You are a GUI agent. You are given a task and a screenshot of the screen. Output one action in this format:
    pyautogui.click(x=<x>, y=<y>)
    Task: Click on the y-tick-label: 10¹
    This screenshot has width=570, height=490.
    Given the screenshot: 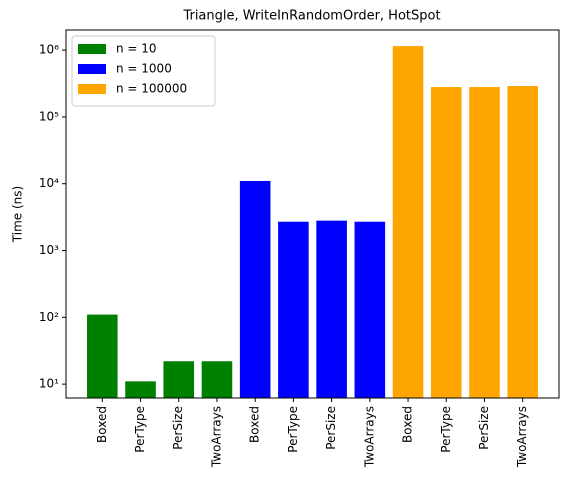 What is the action you would take?
    pyautogui.click(x=49, y=384)
    